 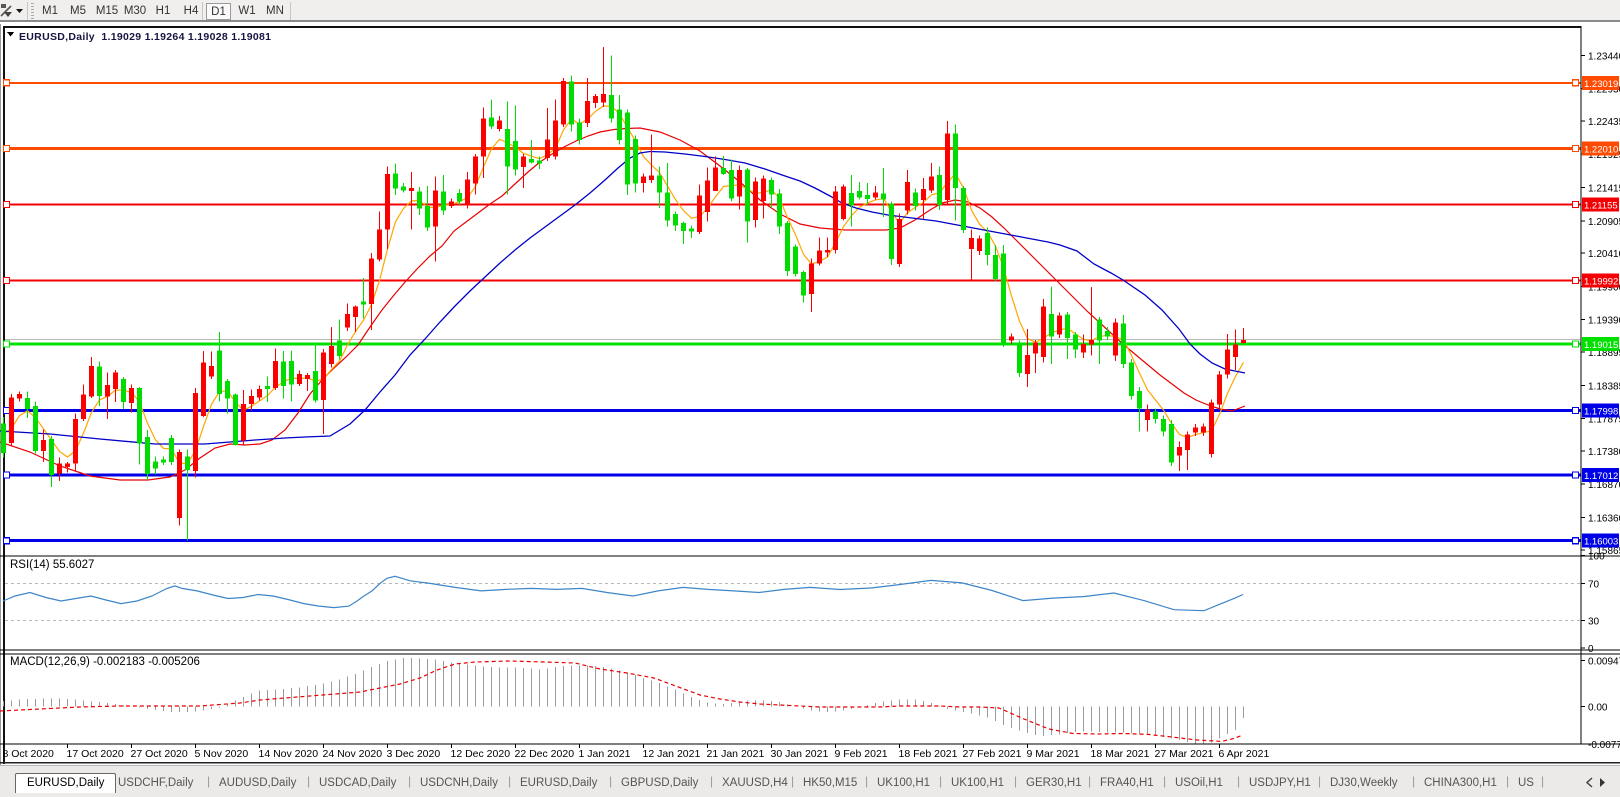 What do you see at coordinates (1598, 707) in the screenshot?
I see `svg-text: 0.00` at bounding box center [1598, 707].